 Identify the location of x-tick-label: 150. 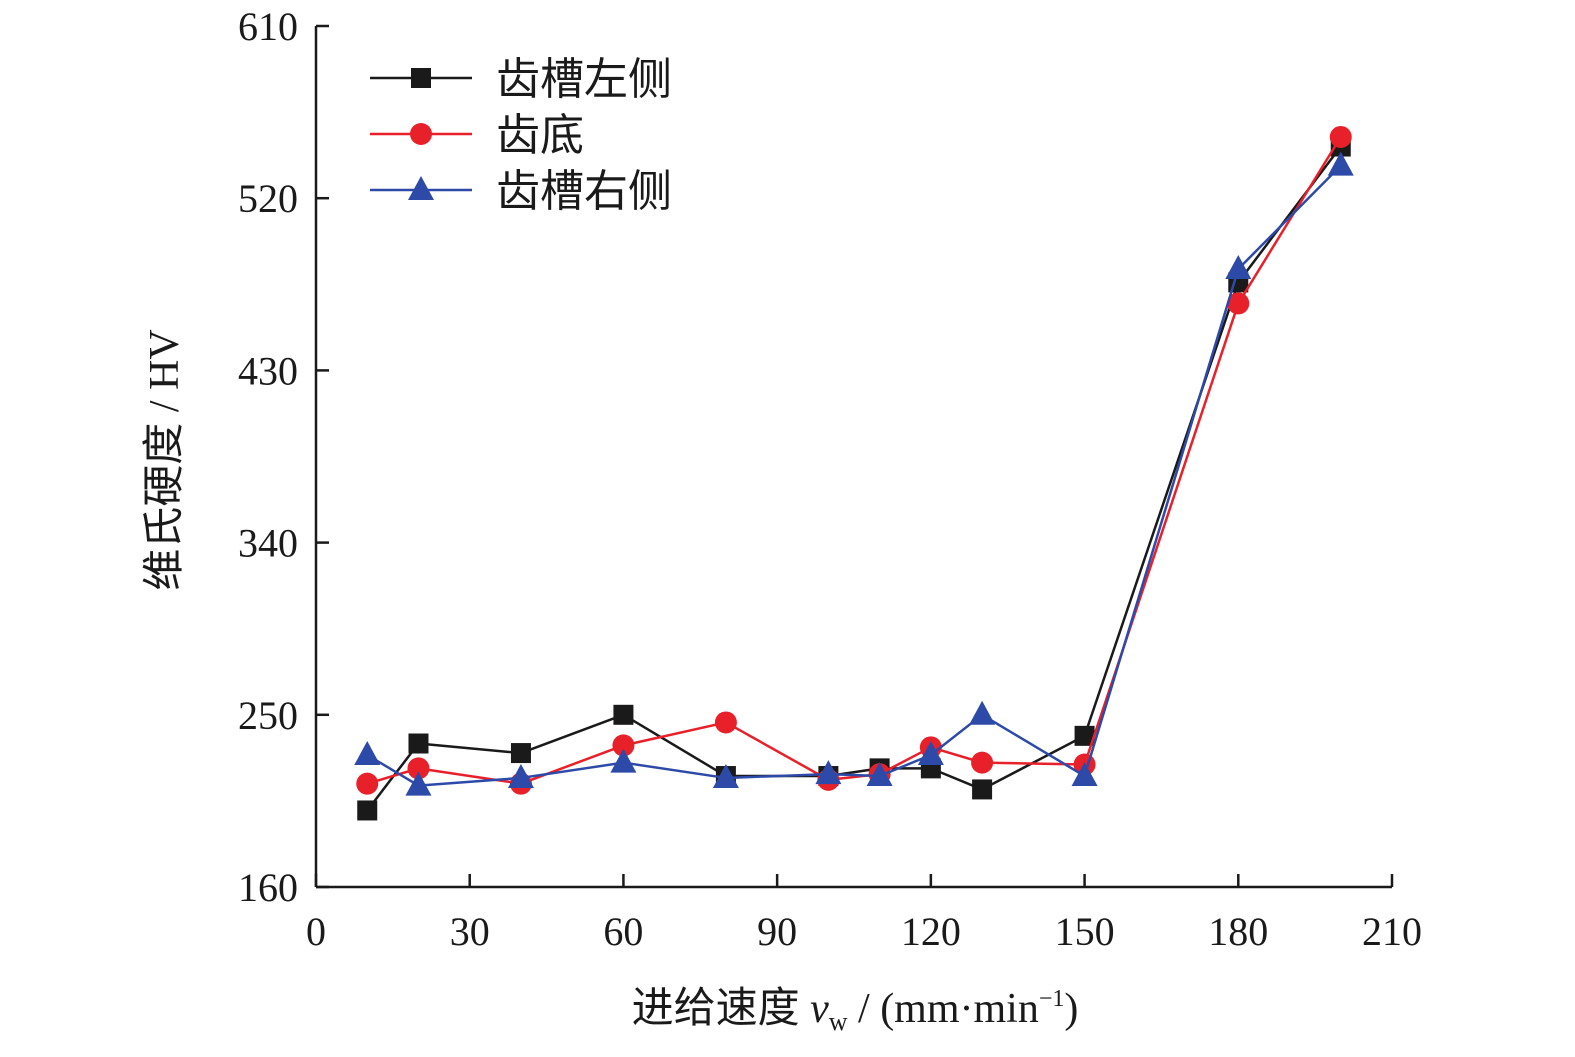
(1085, 931).